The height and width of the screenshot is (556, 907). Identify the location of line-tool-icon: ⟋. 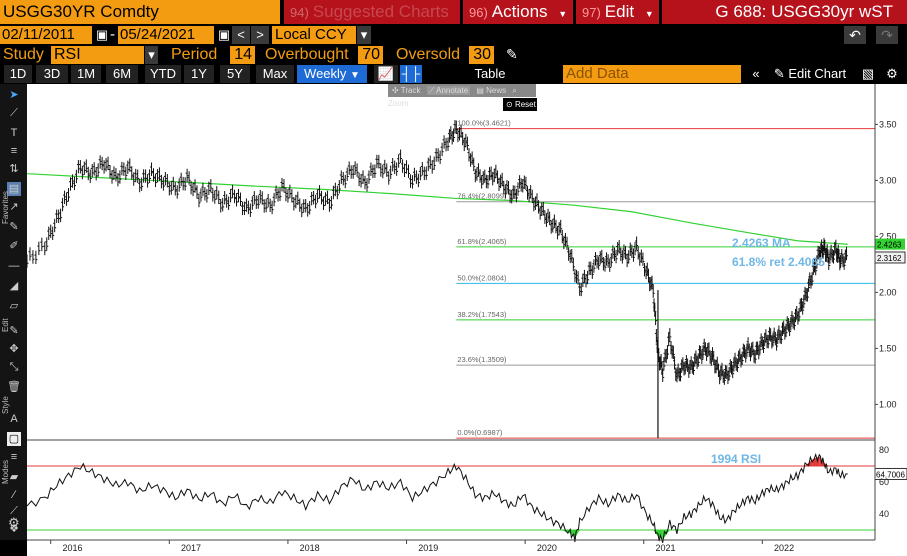
(14, 113).